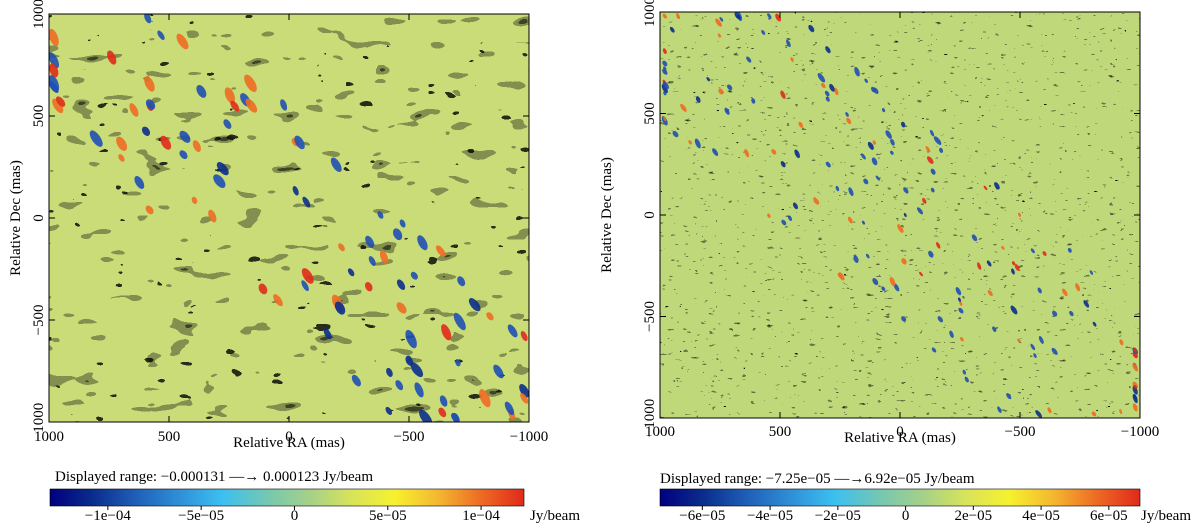 Image resolution: width=1200 pixels, height=530 pixels. Describe the element at coordinates (650, 13) in the screenshot. I see `y-tick-label: 1000` at that location.